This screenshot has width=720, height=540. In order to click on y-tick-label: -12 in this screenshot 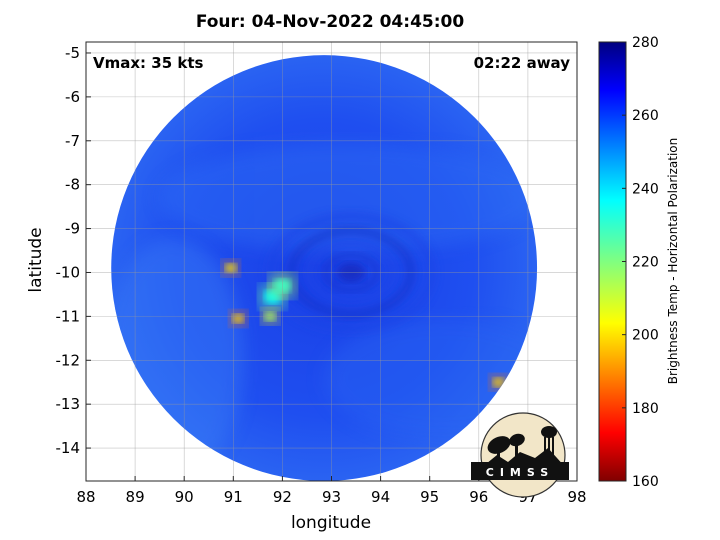, I will do `click(68, 360)`.